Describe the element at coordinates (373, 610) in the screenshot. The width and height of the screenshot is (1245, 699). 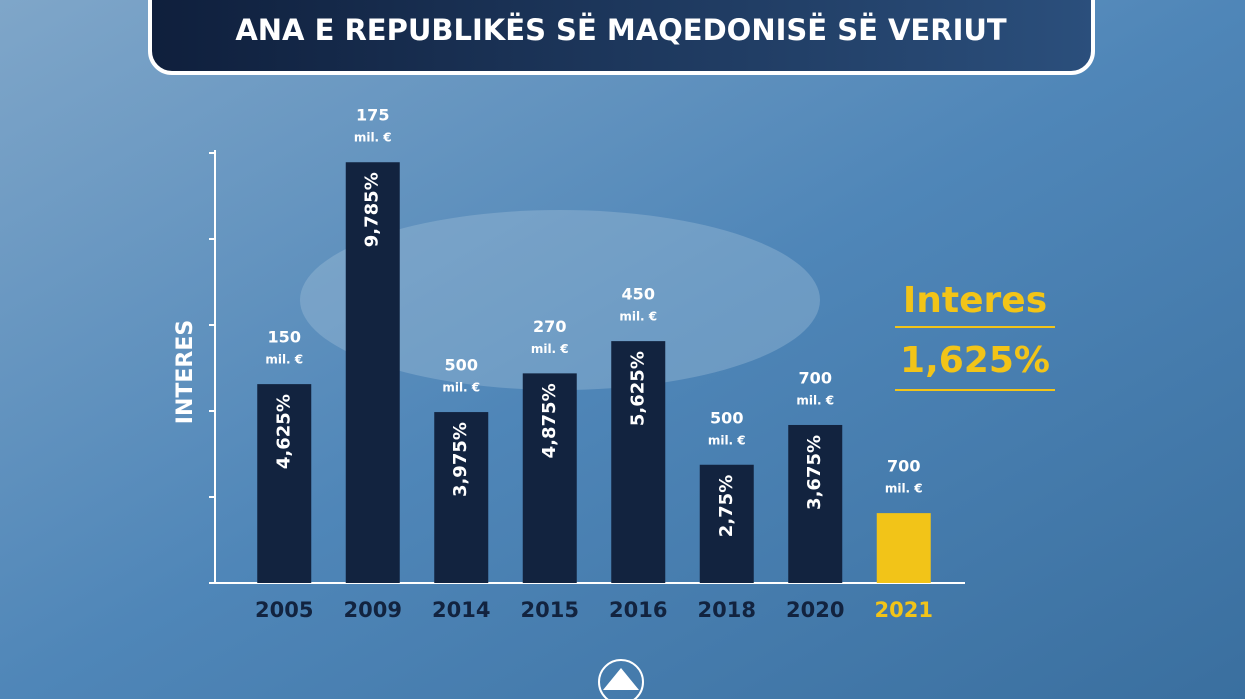
I see `x-tick-label: 2009` at that location.